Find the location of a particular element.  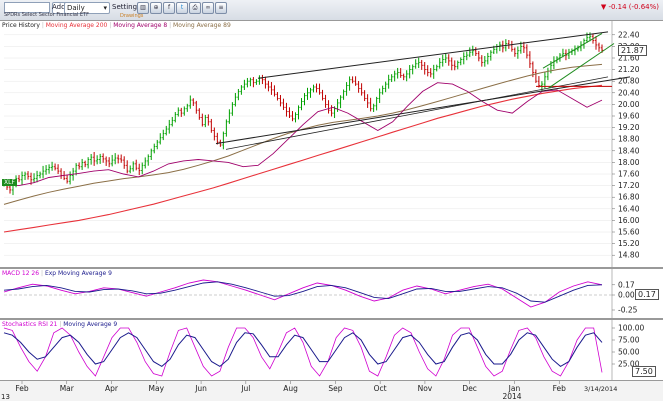

zoom-button: ⊕ is located at coordinates (156, 8).